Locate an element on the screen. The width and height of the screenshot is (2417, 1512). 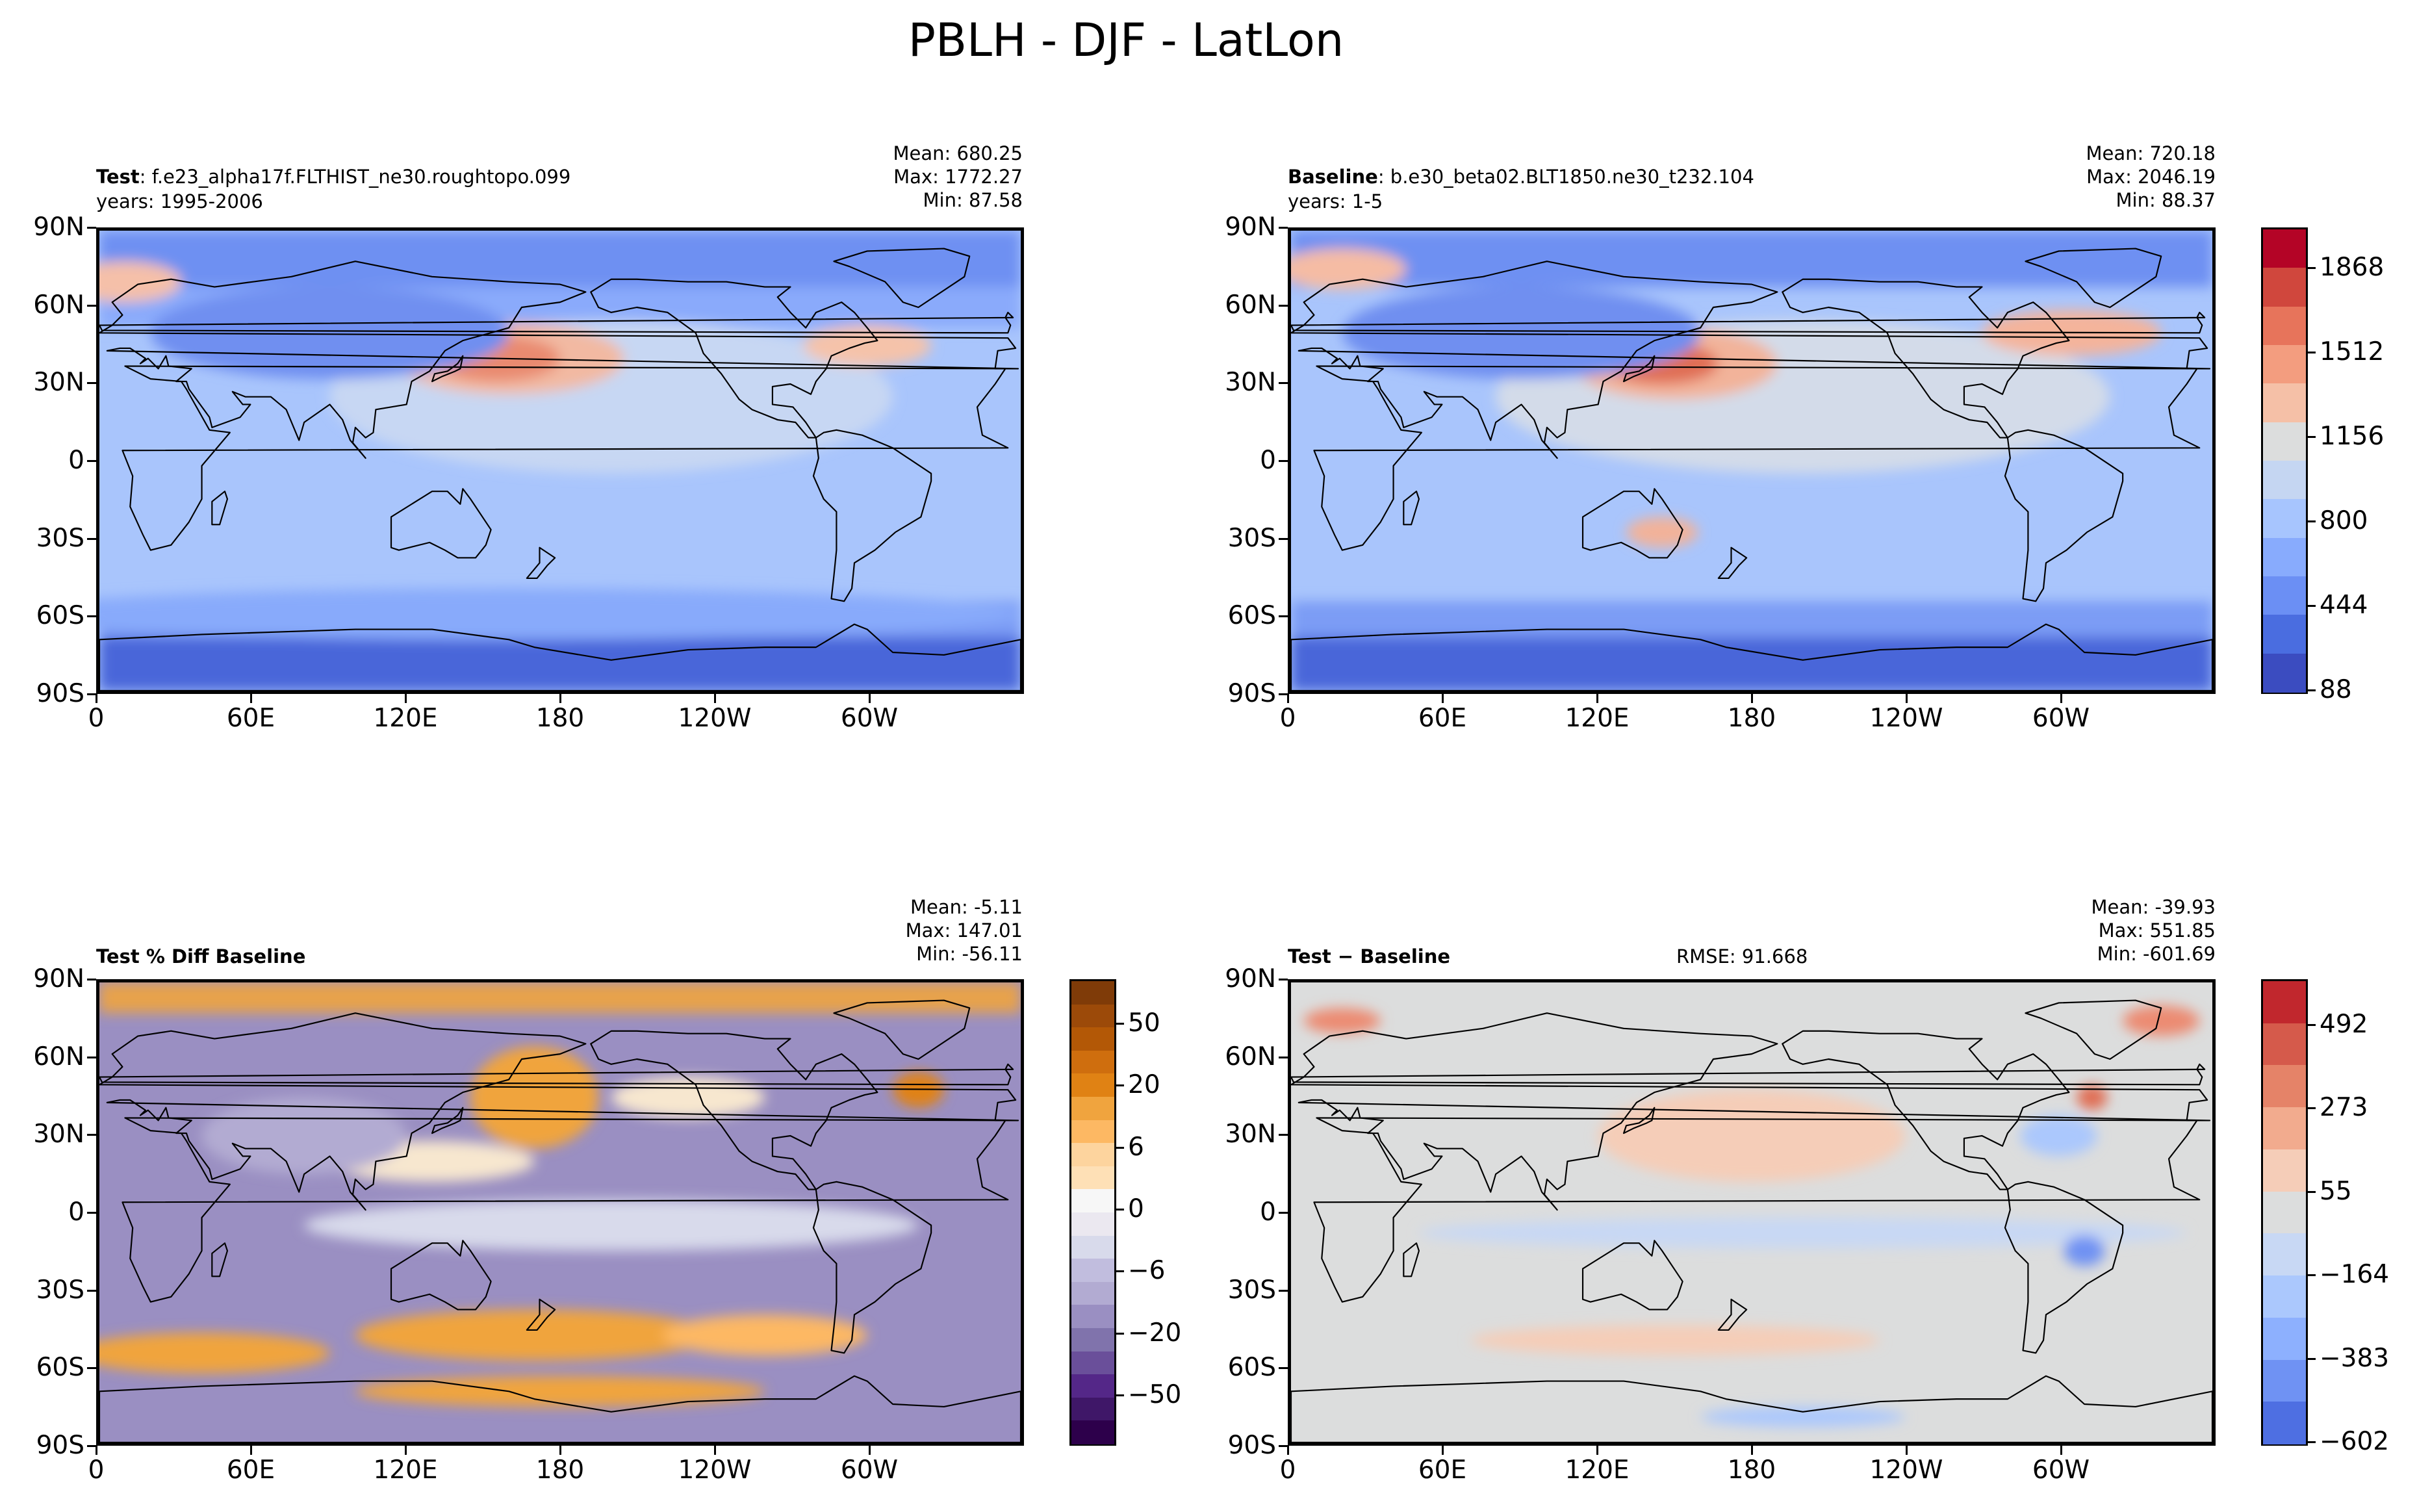
colorbar-tick-label: 55 is located at coordinates (2336, 1191).